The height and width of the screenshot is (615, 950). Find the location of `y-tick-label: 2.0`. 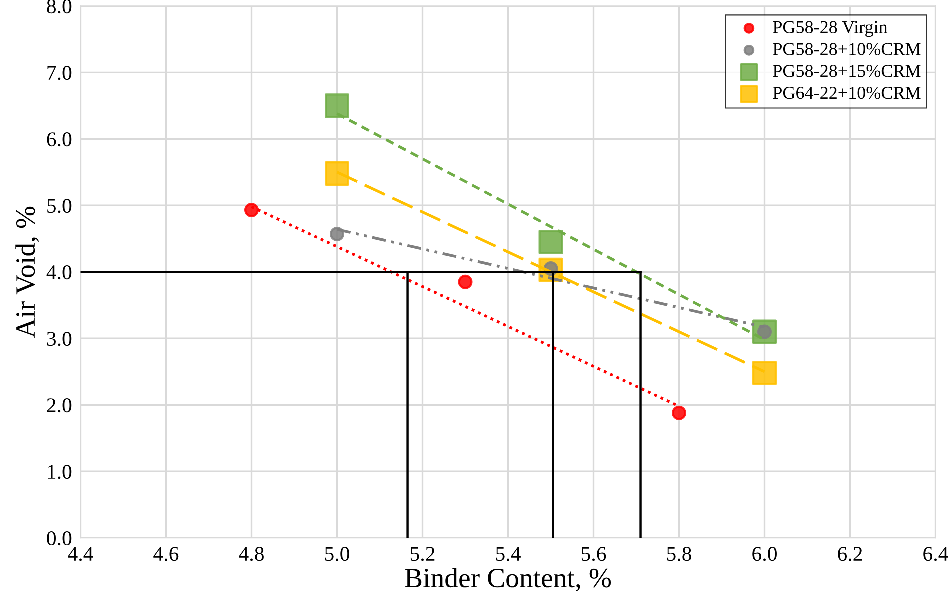

y-tick-label: 2.0 is located at coordinates (59, 405).